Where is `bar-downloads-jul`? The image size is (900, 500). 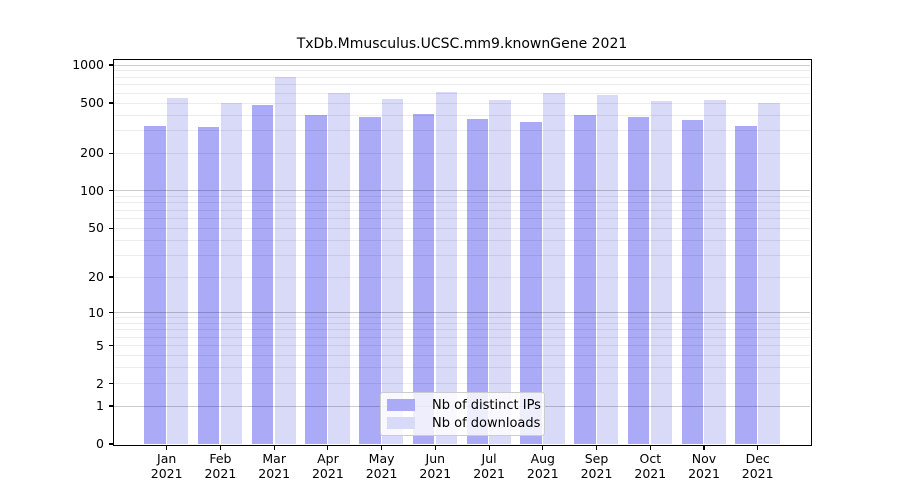 bar-downloads-jul is located at coordinates (500, 272).